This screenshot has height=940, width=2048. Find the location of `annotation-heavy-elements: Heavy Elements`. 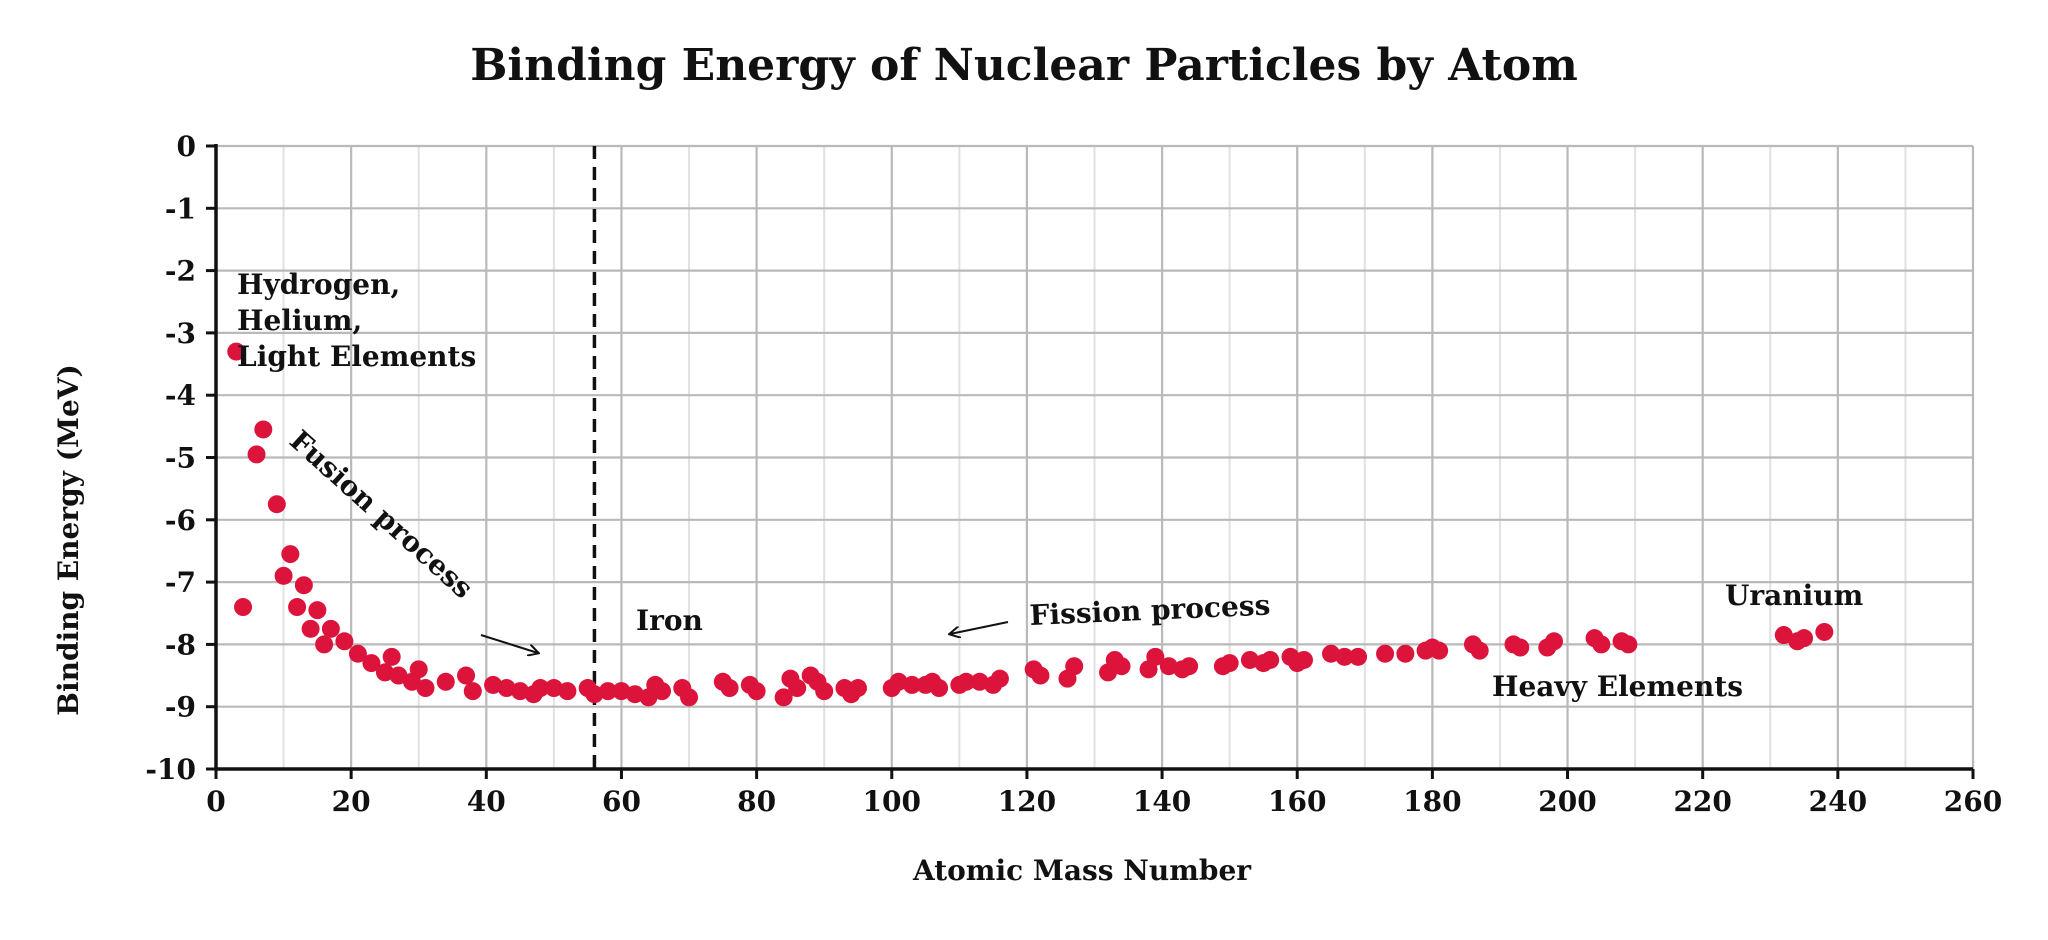

annotation-heavy-elements: Heavy Elements is located at coordinates (1617, 686).